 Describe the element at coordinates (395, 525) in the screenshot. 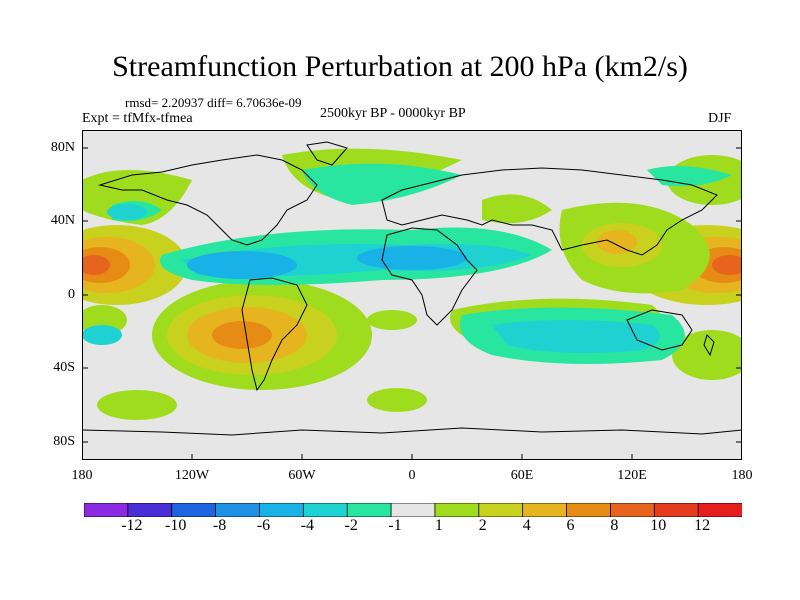

I see `colorbar-label: -1` at that location.